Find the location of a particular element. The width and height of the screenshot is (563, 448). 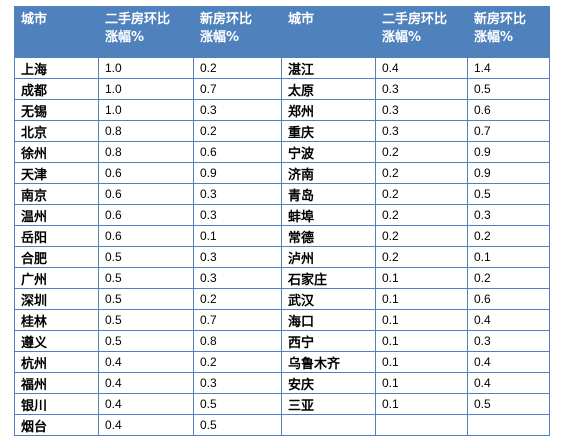

city-cell-left: 广州 is located at coordinates (56, 278).